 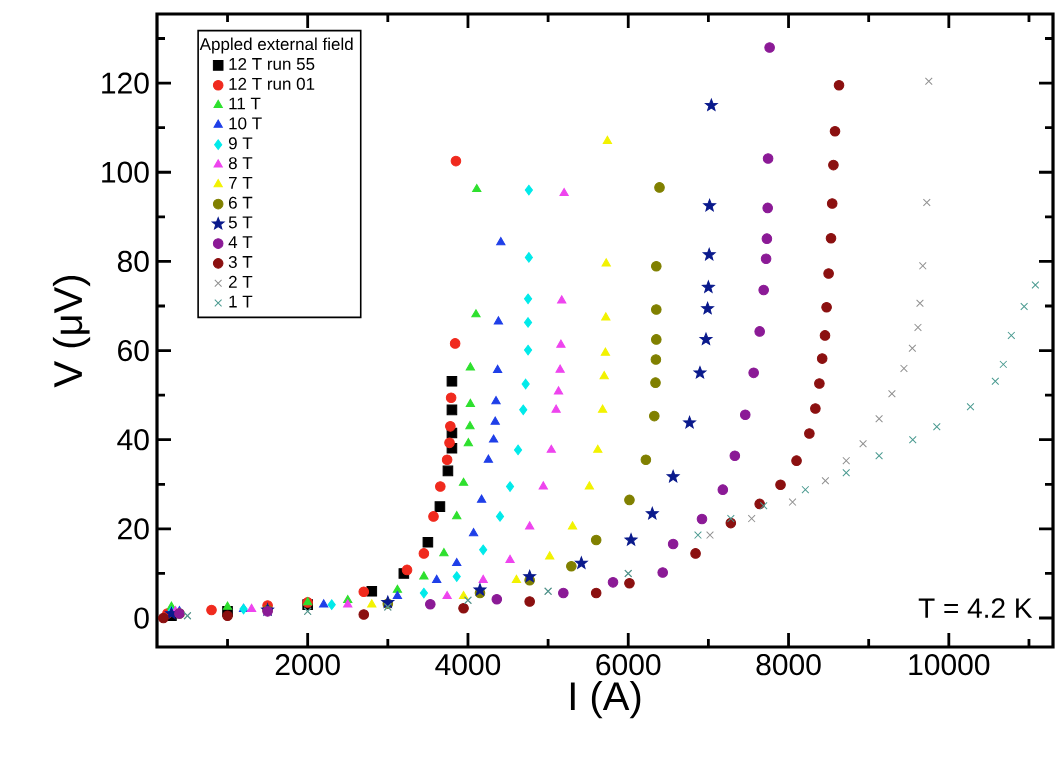 What do you see at coordinates (133, 529) in the screenshot?
I see `y-tick-label: 20` at bounding box center [133, 529].